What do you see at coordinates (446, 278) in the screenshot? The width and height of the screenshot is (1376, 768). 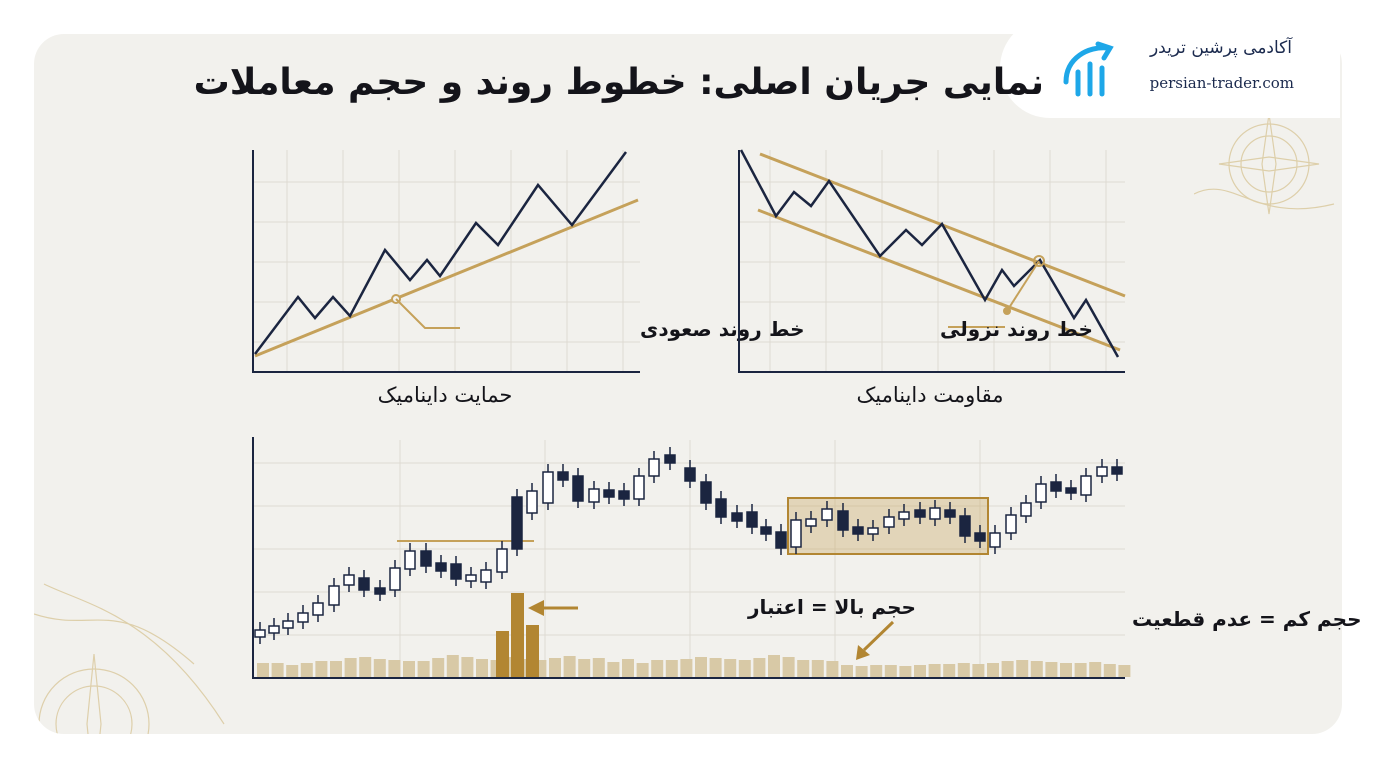 I see `uptrend-trendline` at bounding box center [446, 278].